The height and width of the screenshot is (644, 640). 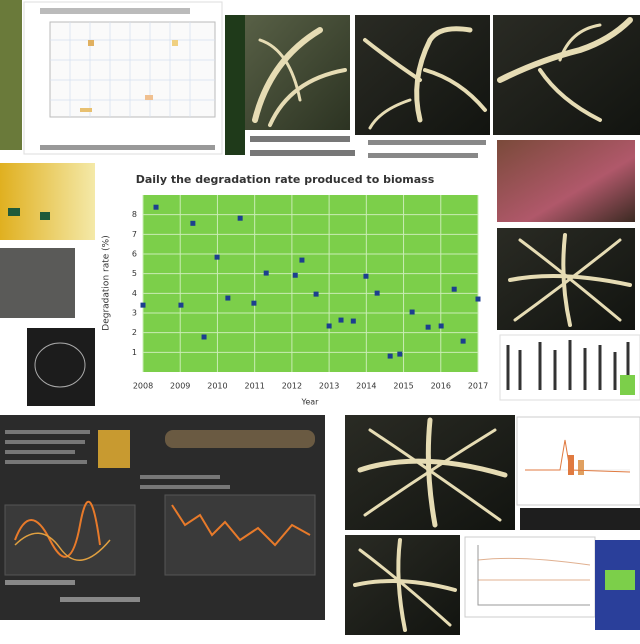 I want to click on x-tick-label: 2015, so click(x=403, y=386).